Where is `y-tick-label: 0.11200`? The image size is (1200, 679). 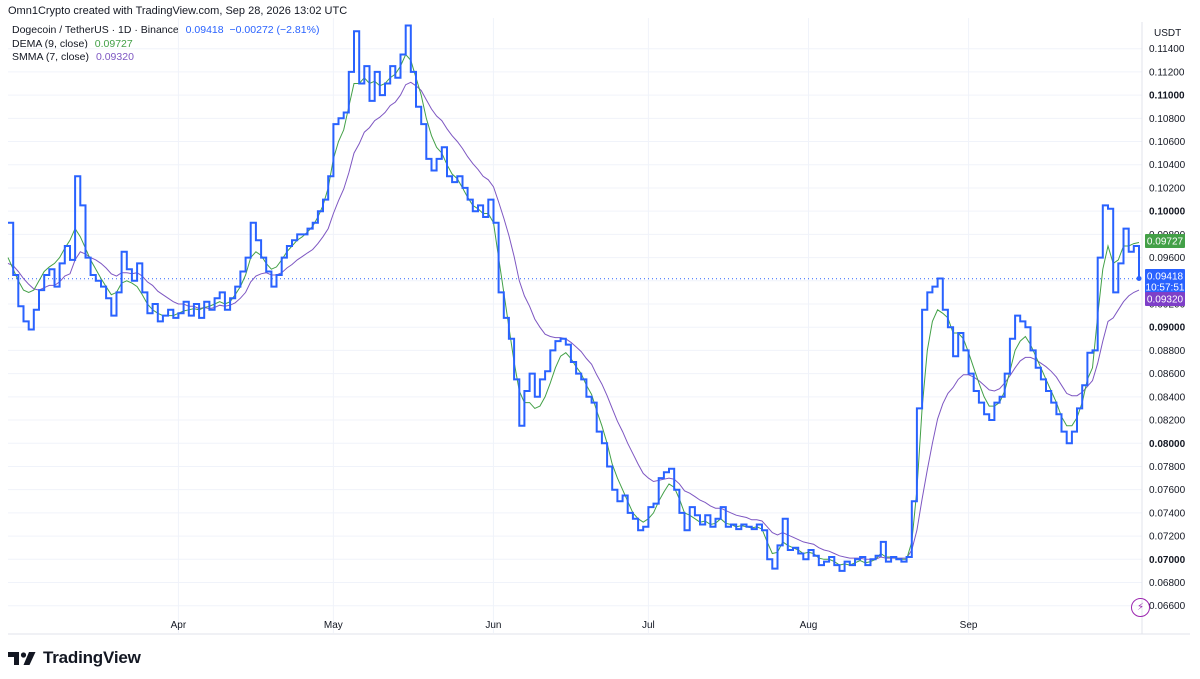 y-tick-label: 0.11200 is located at coordinates (1167, 72).